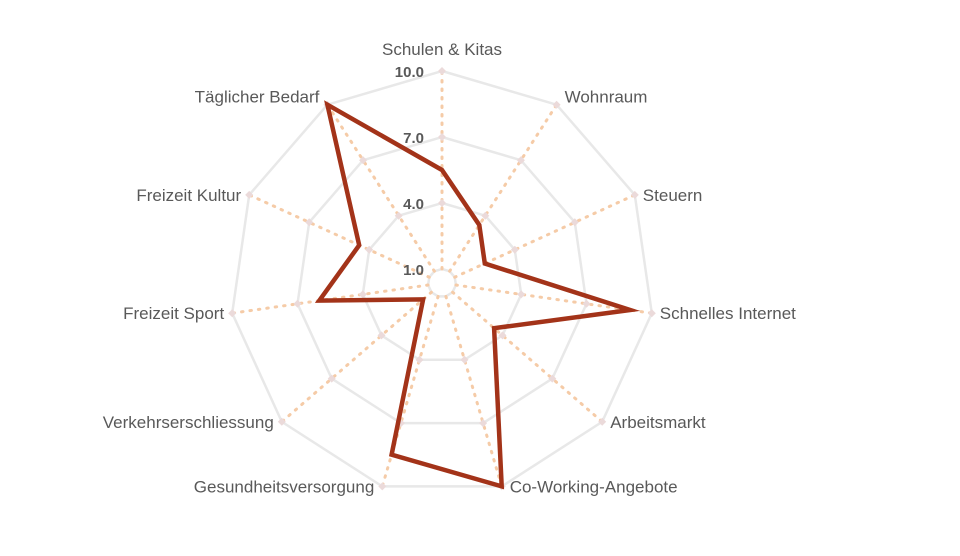 The image size is (960, 556). What do you see at coordinates (409, 72) in the screenshot?
I see `tick-label-3: 10.0` at bounding box center [409, 72].